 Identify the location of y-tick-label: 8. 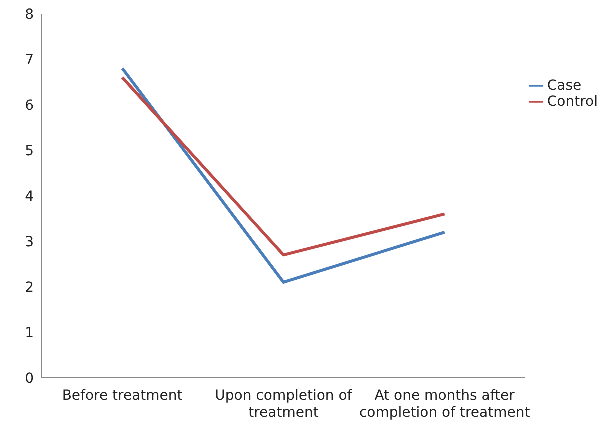
(29, 14).